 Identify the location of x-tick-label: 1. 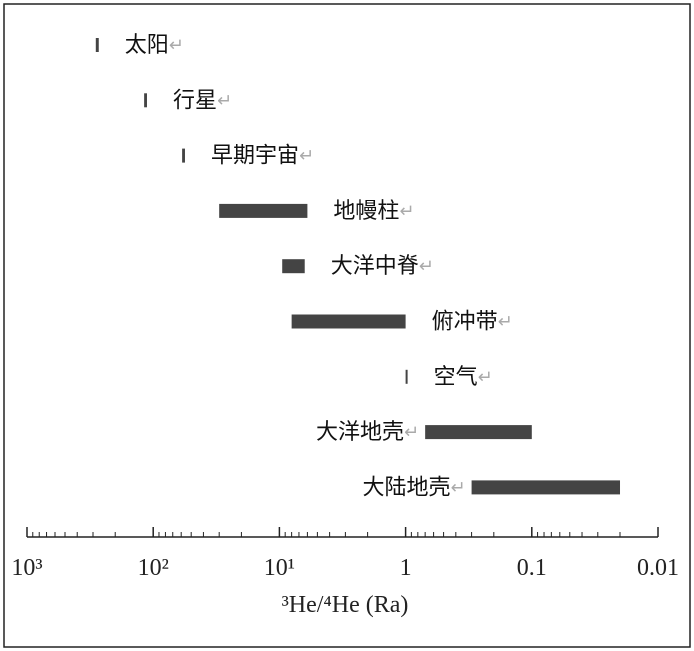
(406, 568).